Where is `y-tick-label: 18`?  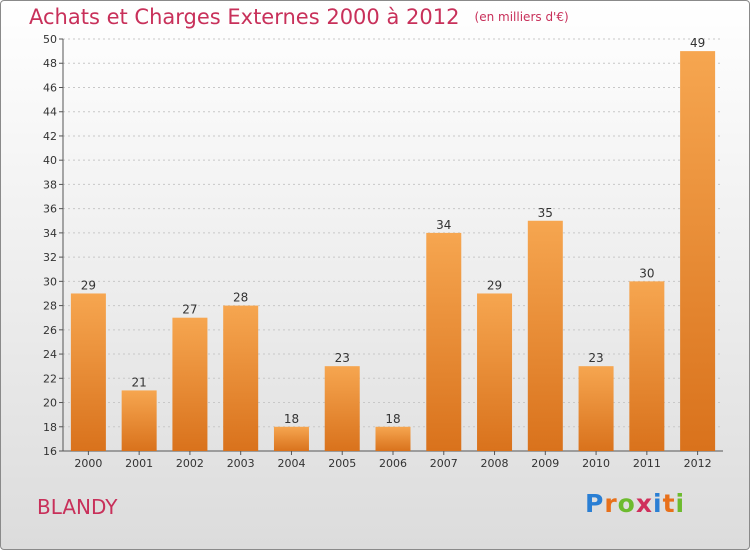
y-tick-label: 18 is located at coordinates (50, 427).